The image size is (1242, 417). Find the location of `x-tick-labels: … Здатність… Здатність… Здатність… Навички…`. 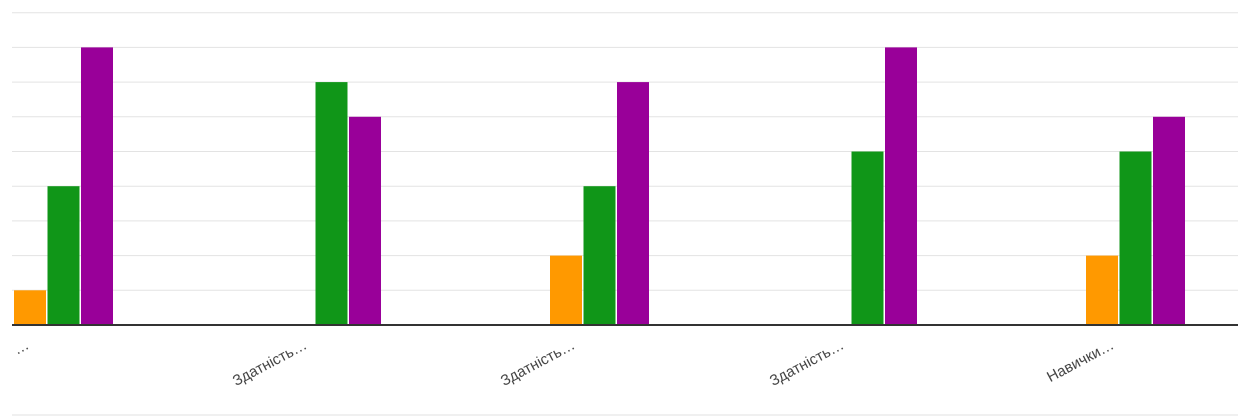

x-tick-labels: … Здатність… Здатність… Здатність… Навички… is located at coordinates (564, 363).